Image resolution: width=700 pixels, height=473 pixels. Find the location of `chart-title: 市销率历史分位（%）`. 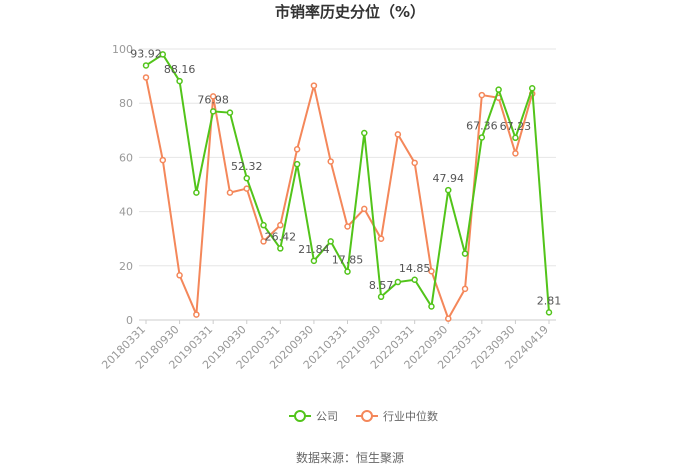

chart-title: 市销率历史分位（%） is located at coordinates (350, 12).